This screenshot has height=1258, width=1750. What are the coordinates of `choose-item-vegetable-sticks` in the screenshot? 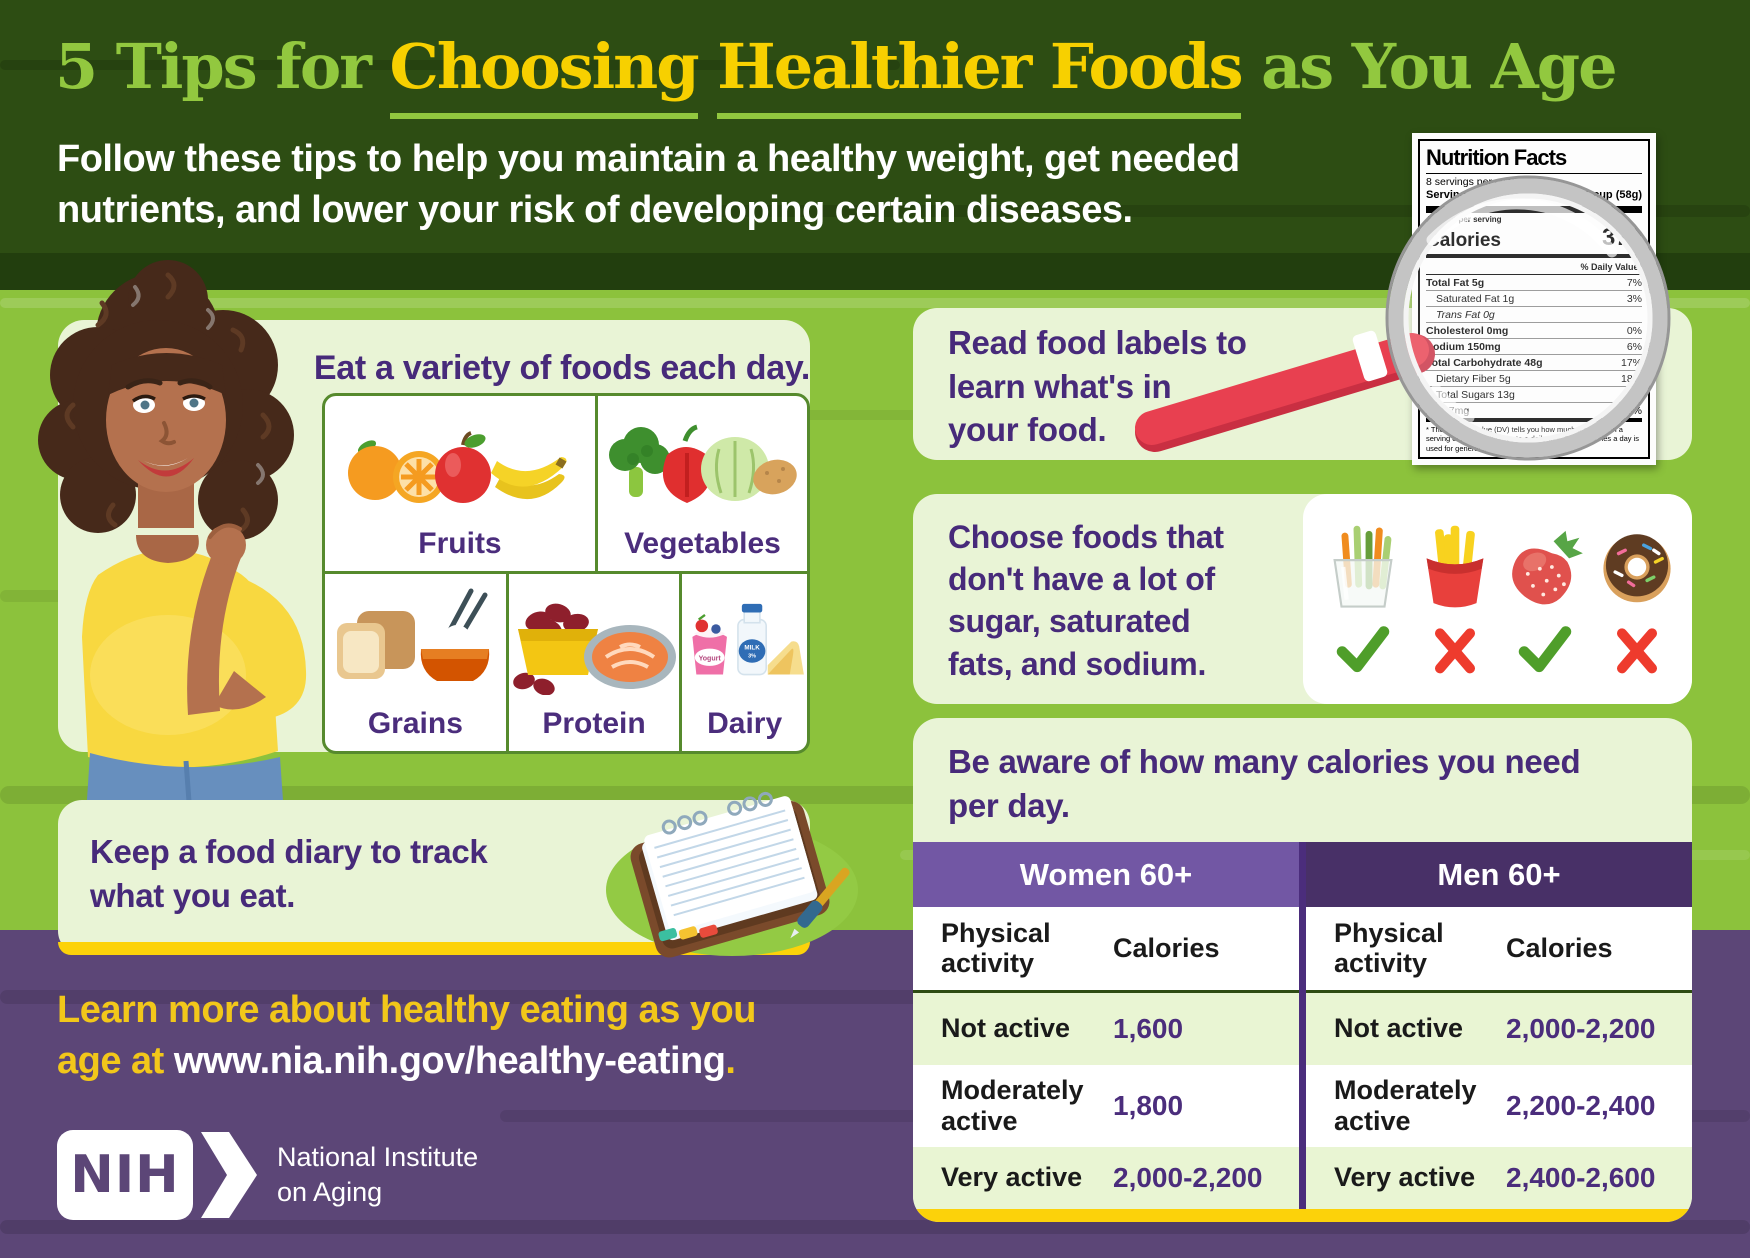 It's located at (1363, 602).